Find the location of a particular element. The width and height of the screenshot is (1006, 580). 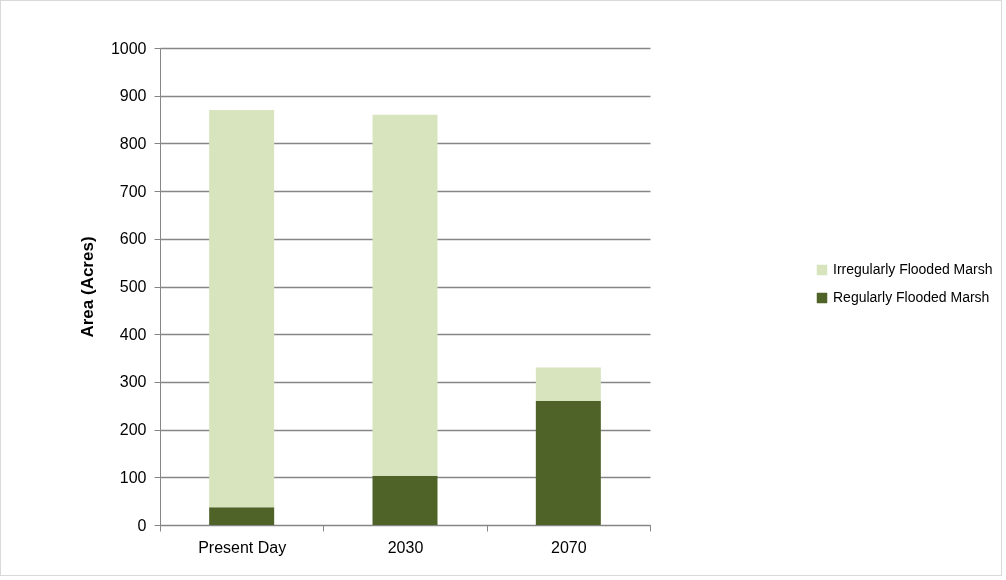

y-tick-label: 300 is located at coordinates (133, 382).